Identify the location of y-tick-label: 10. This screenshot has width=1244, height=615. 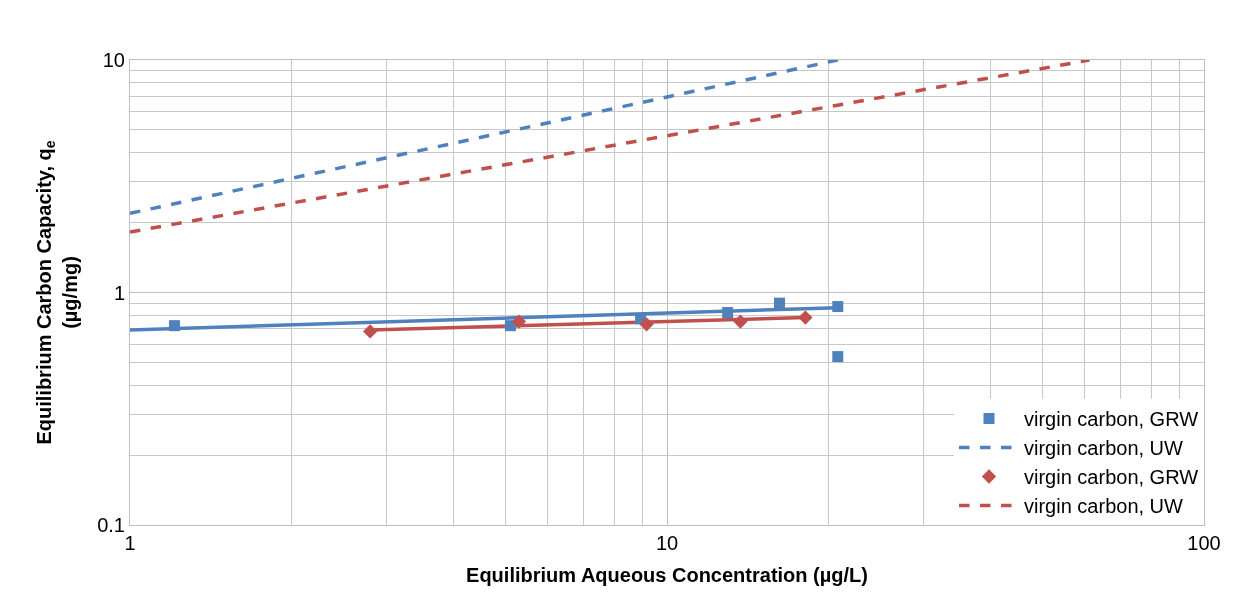
(113, 60).